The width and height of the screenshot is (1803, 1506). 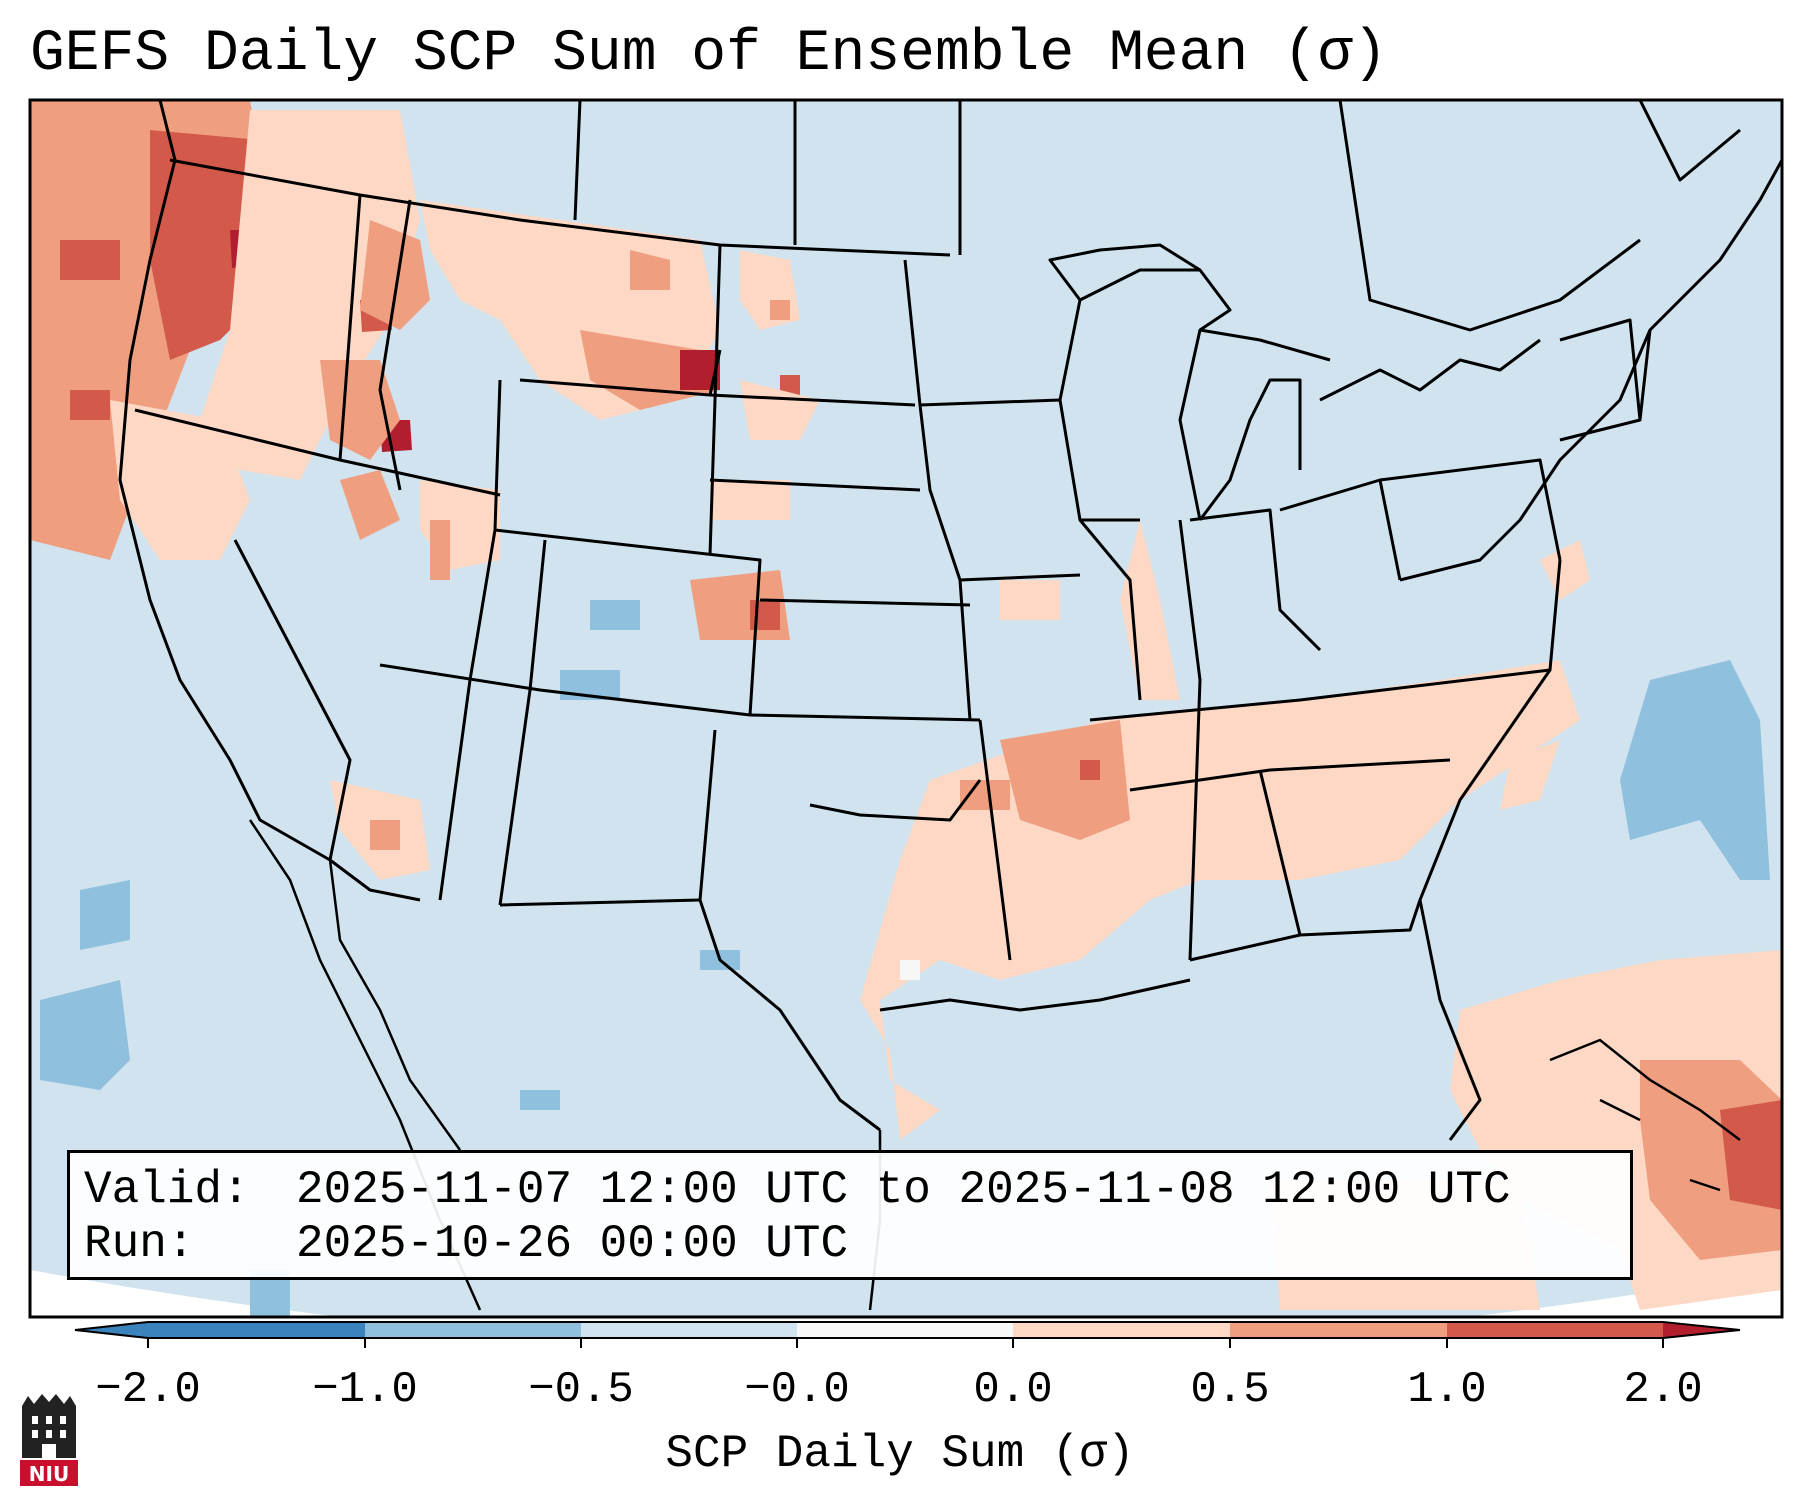 What do you see at coordinates (167, 1190) in the screenshot?
I see `valid-label: Valid:` at bounding box center [167, 1190].